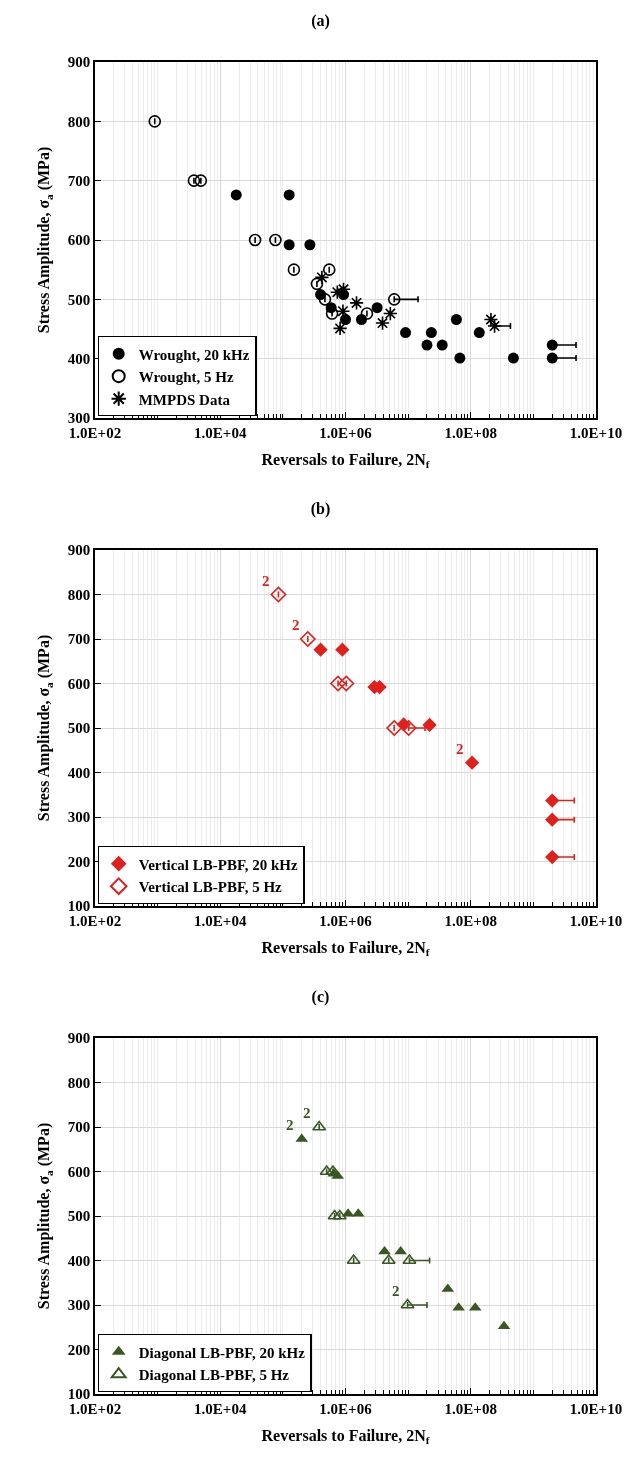 This screenshot has width=641, height=1466. What do you see at coordinates (214, 1375) in the screenshot?
I see `legend-label: Diagonal LB-PBF, 5 Hz` at bounding box center [214, 1375].